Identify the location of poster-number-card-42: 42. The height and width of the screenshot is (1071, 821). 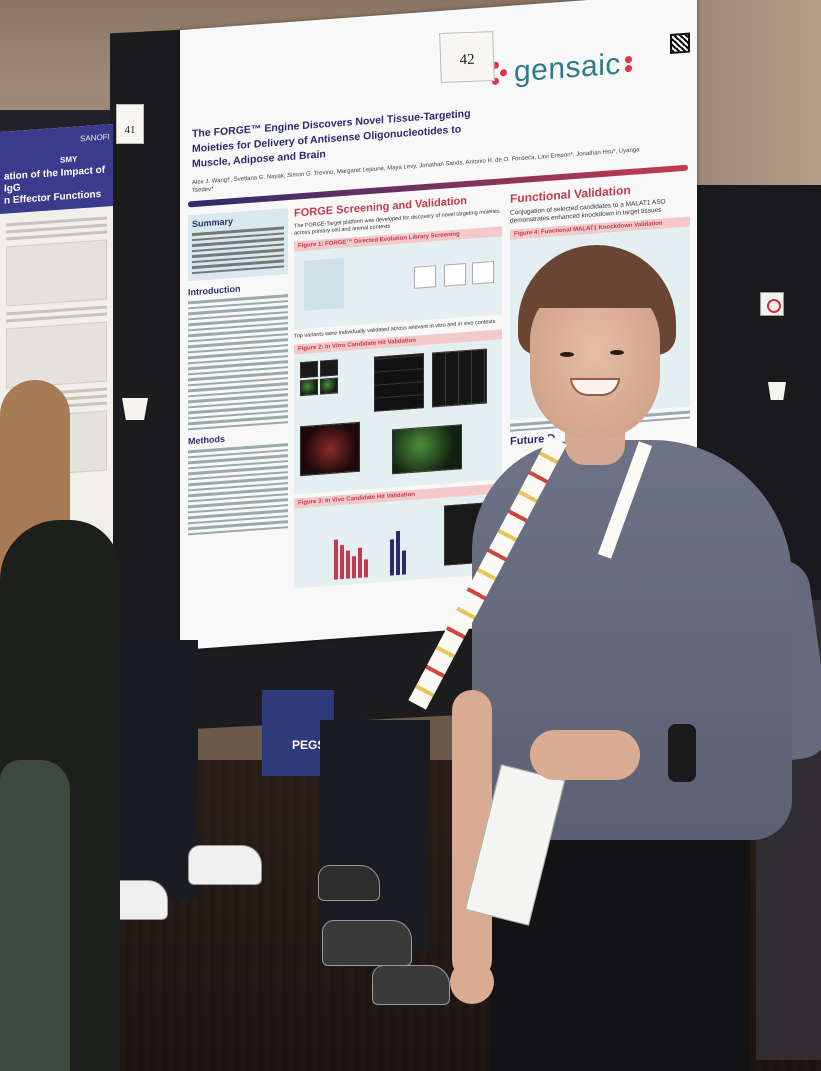
(467, 57).